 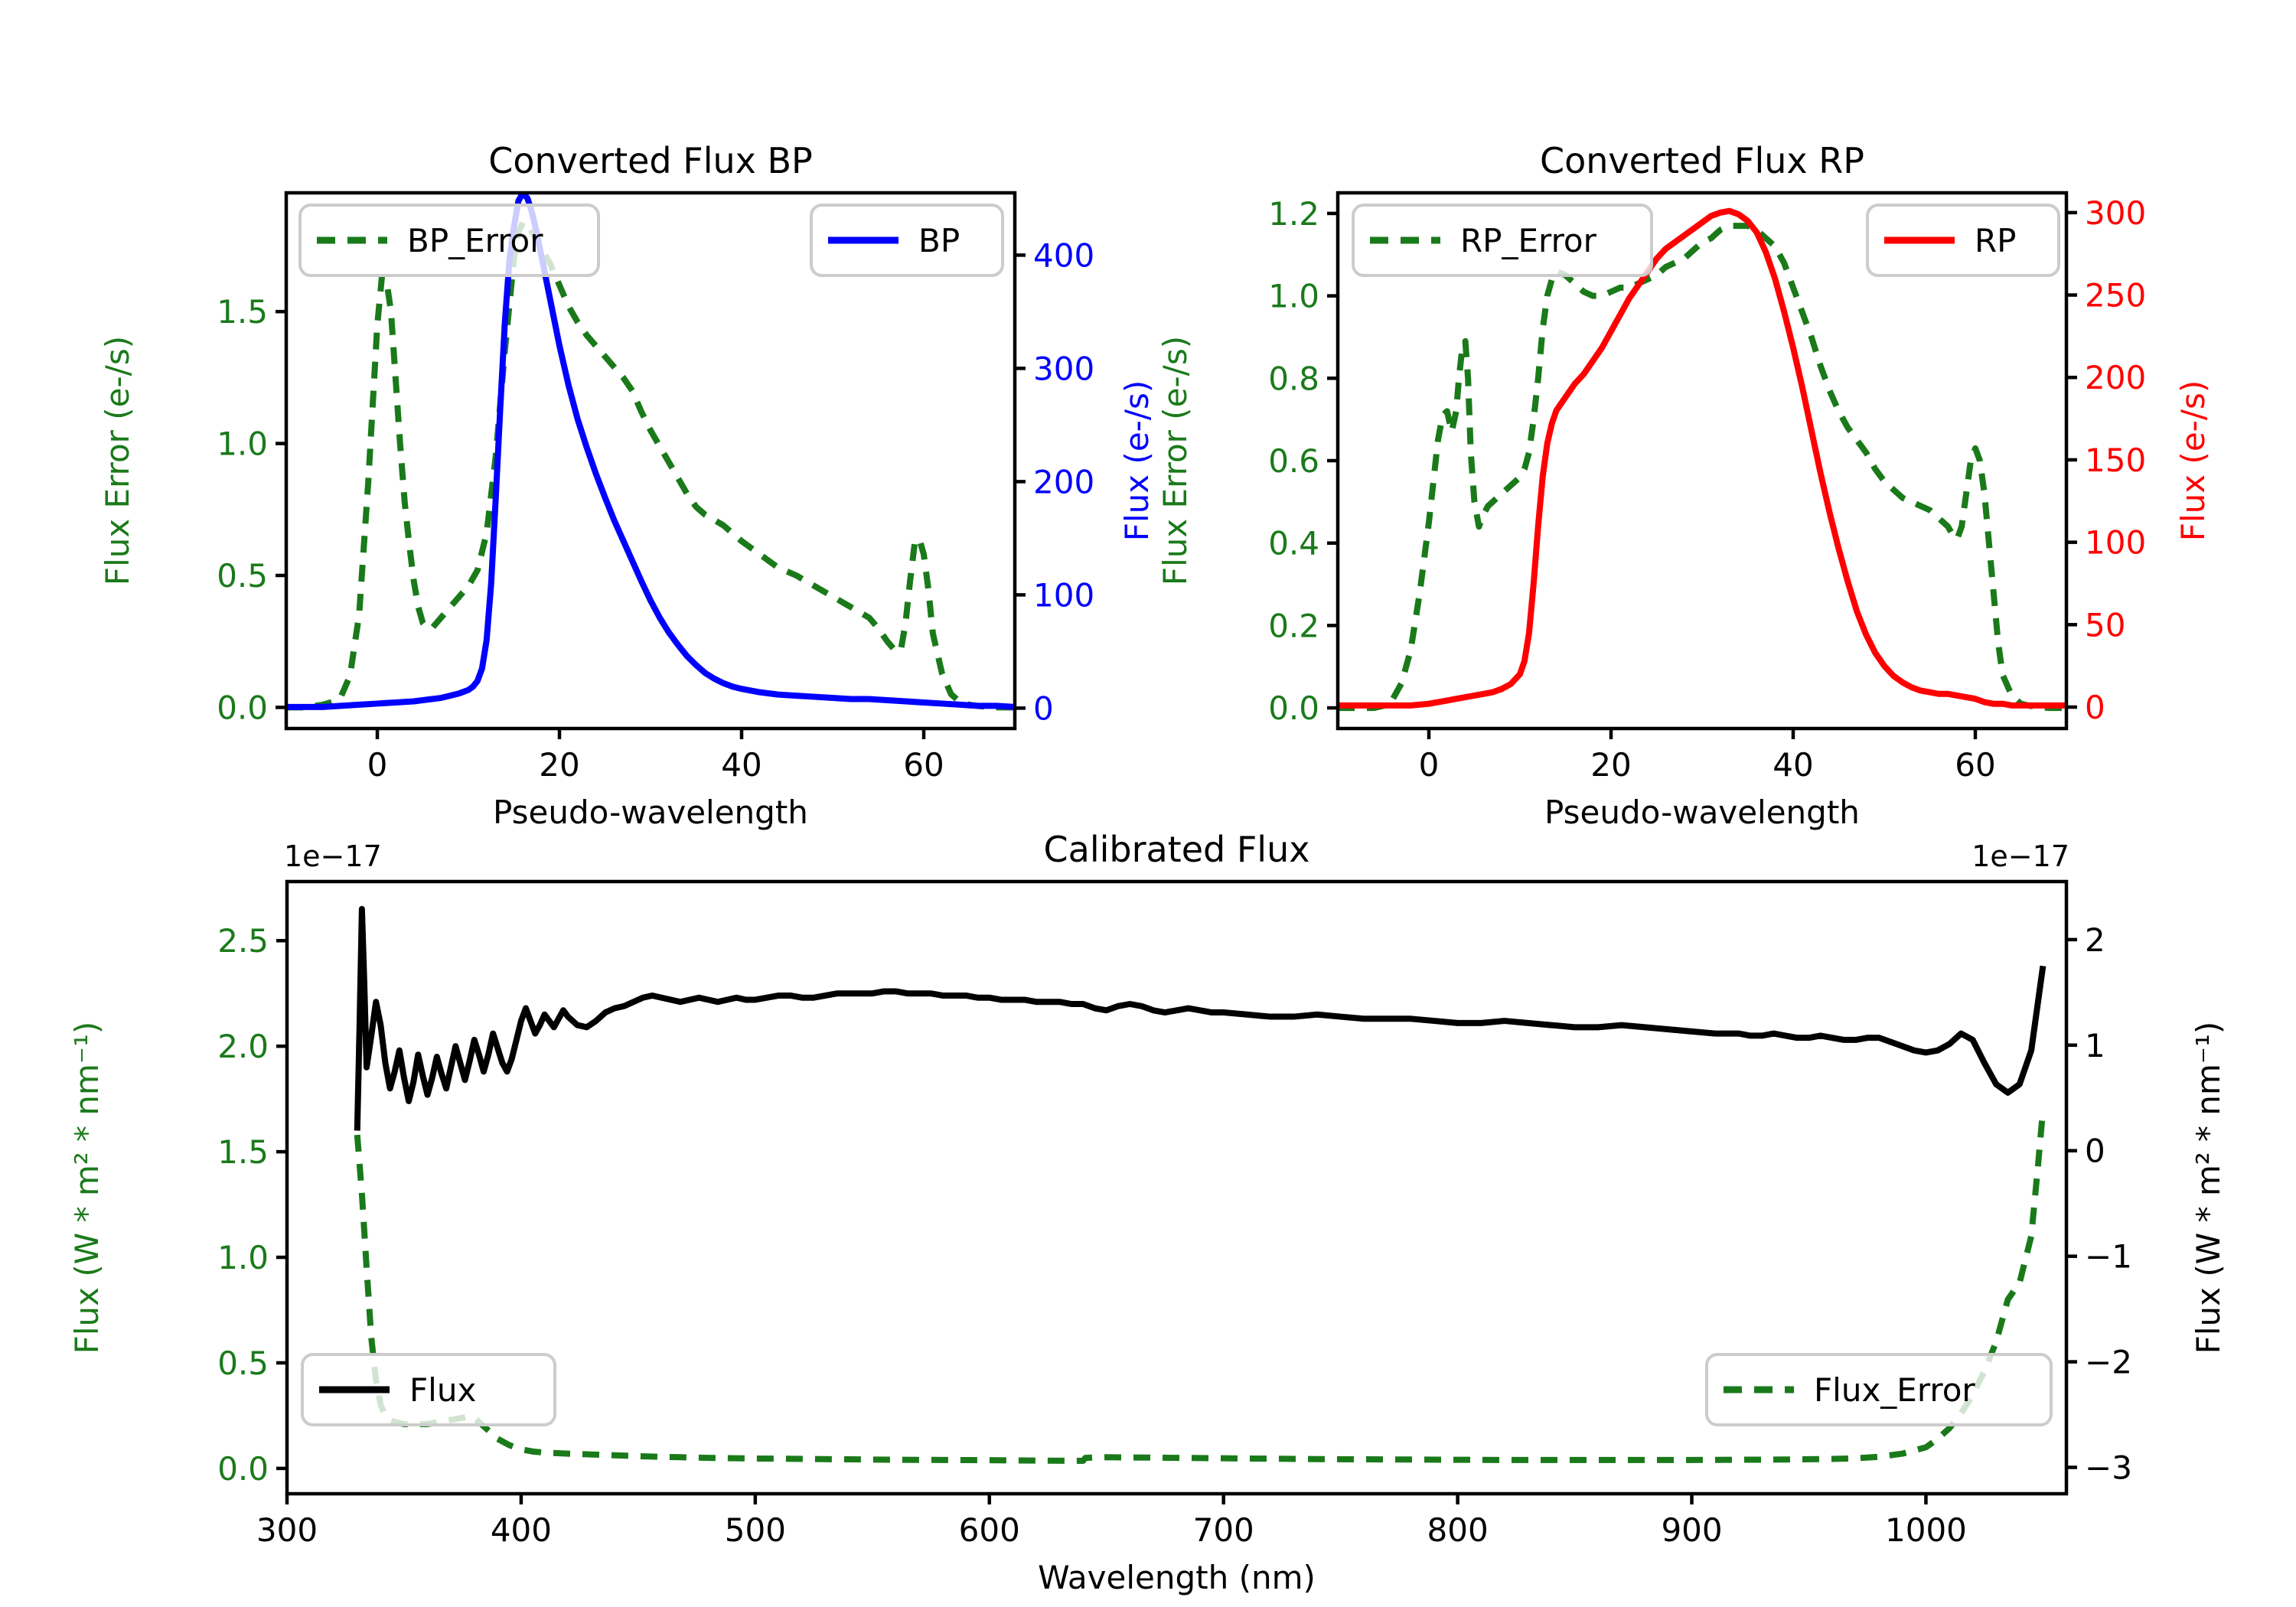 I want to click on y-tick-label-left: 0.6, so click(x=1293, y=461).